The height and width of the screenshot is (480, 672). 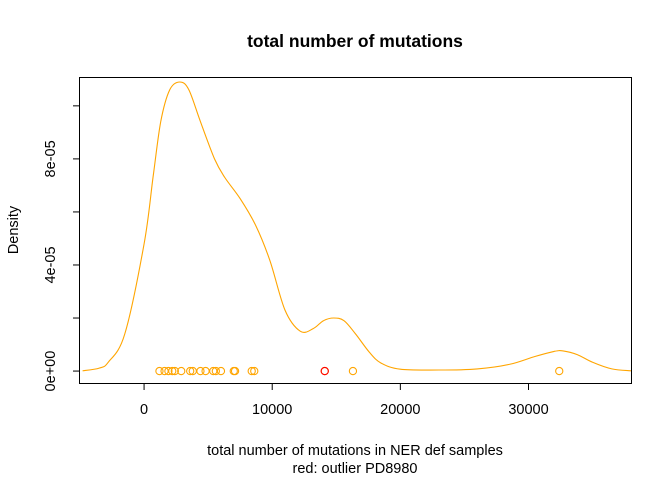 What do you see at coordinates (144, 410) in the screenshot?
I see `x-tick-label: 0` at bounding box center [144, 410].